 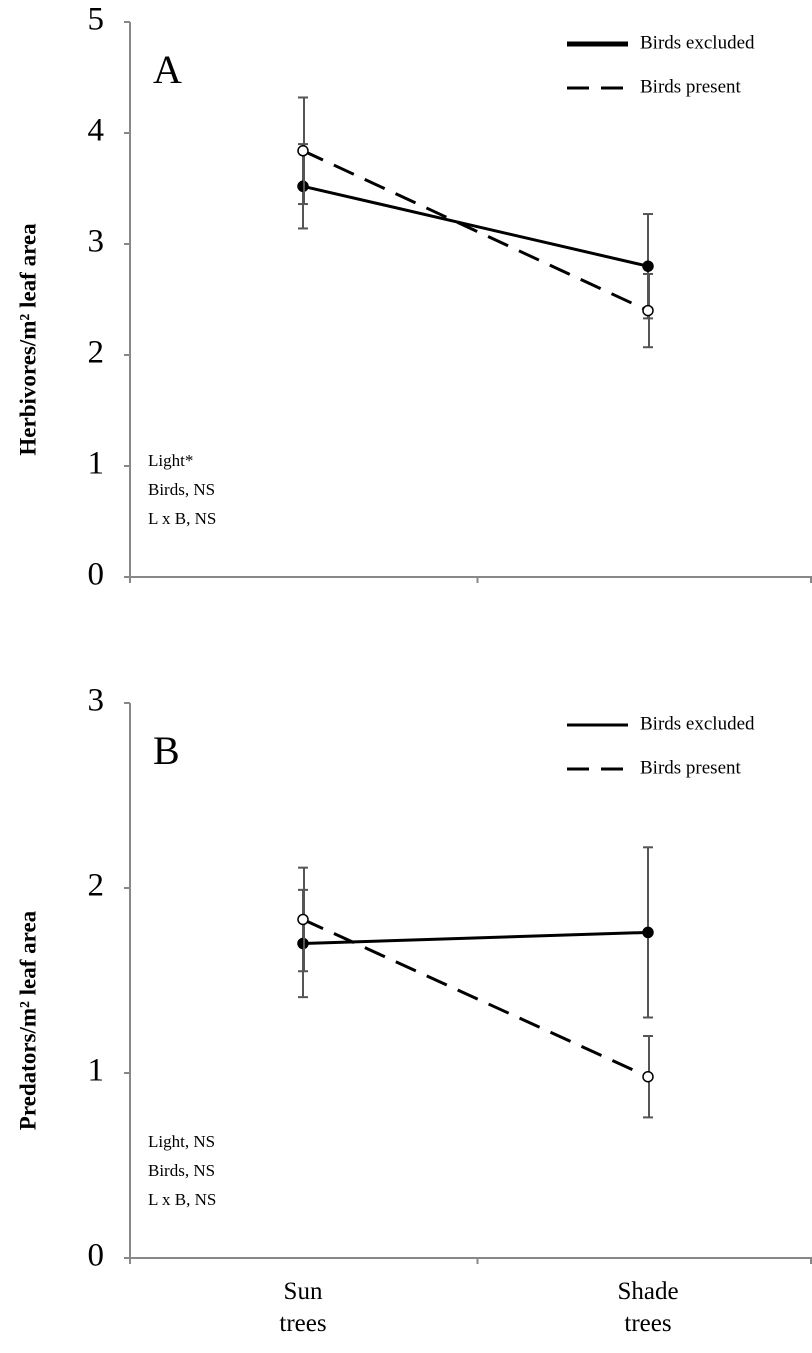 I want to click on y-axis-label: Predators/m² leaf area, so click(x=27, y=1020).